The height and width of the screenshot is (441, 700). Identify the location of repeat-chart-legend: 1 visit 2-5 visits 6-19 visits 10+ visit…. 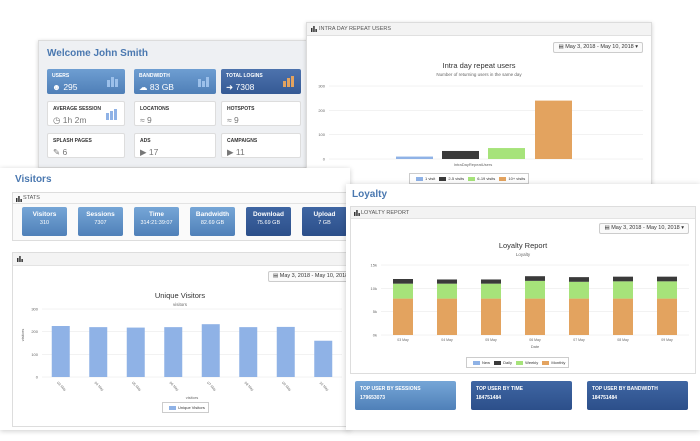
(469, 178).